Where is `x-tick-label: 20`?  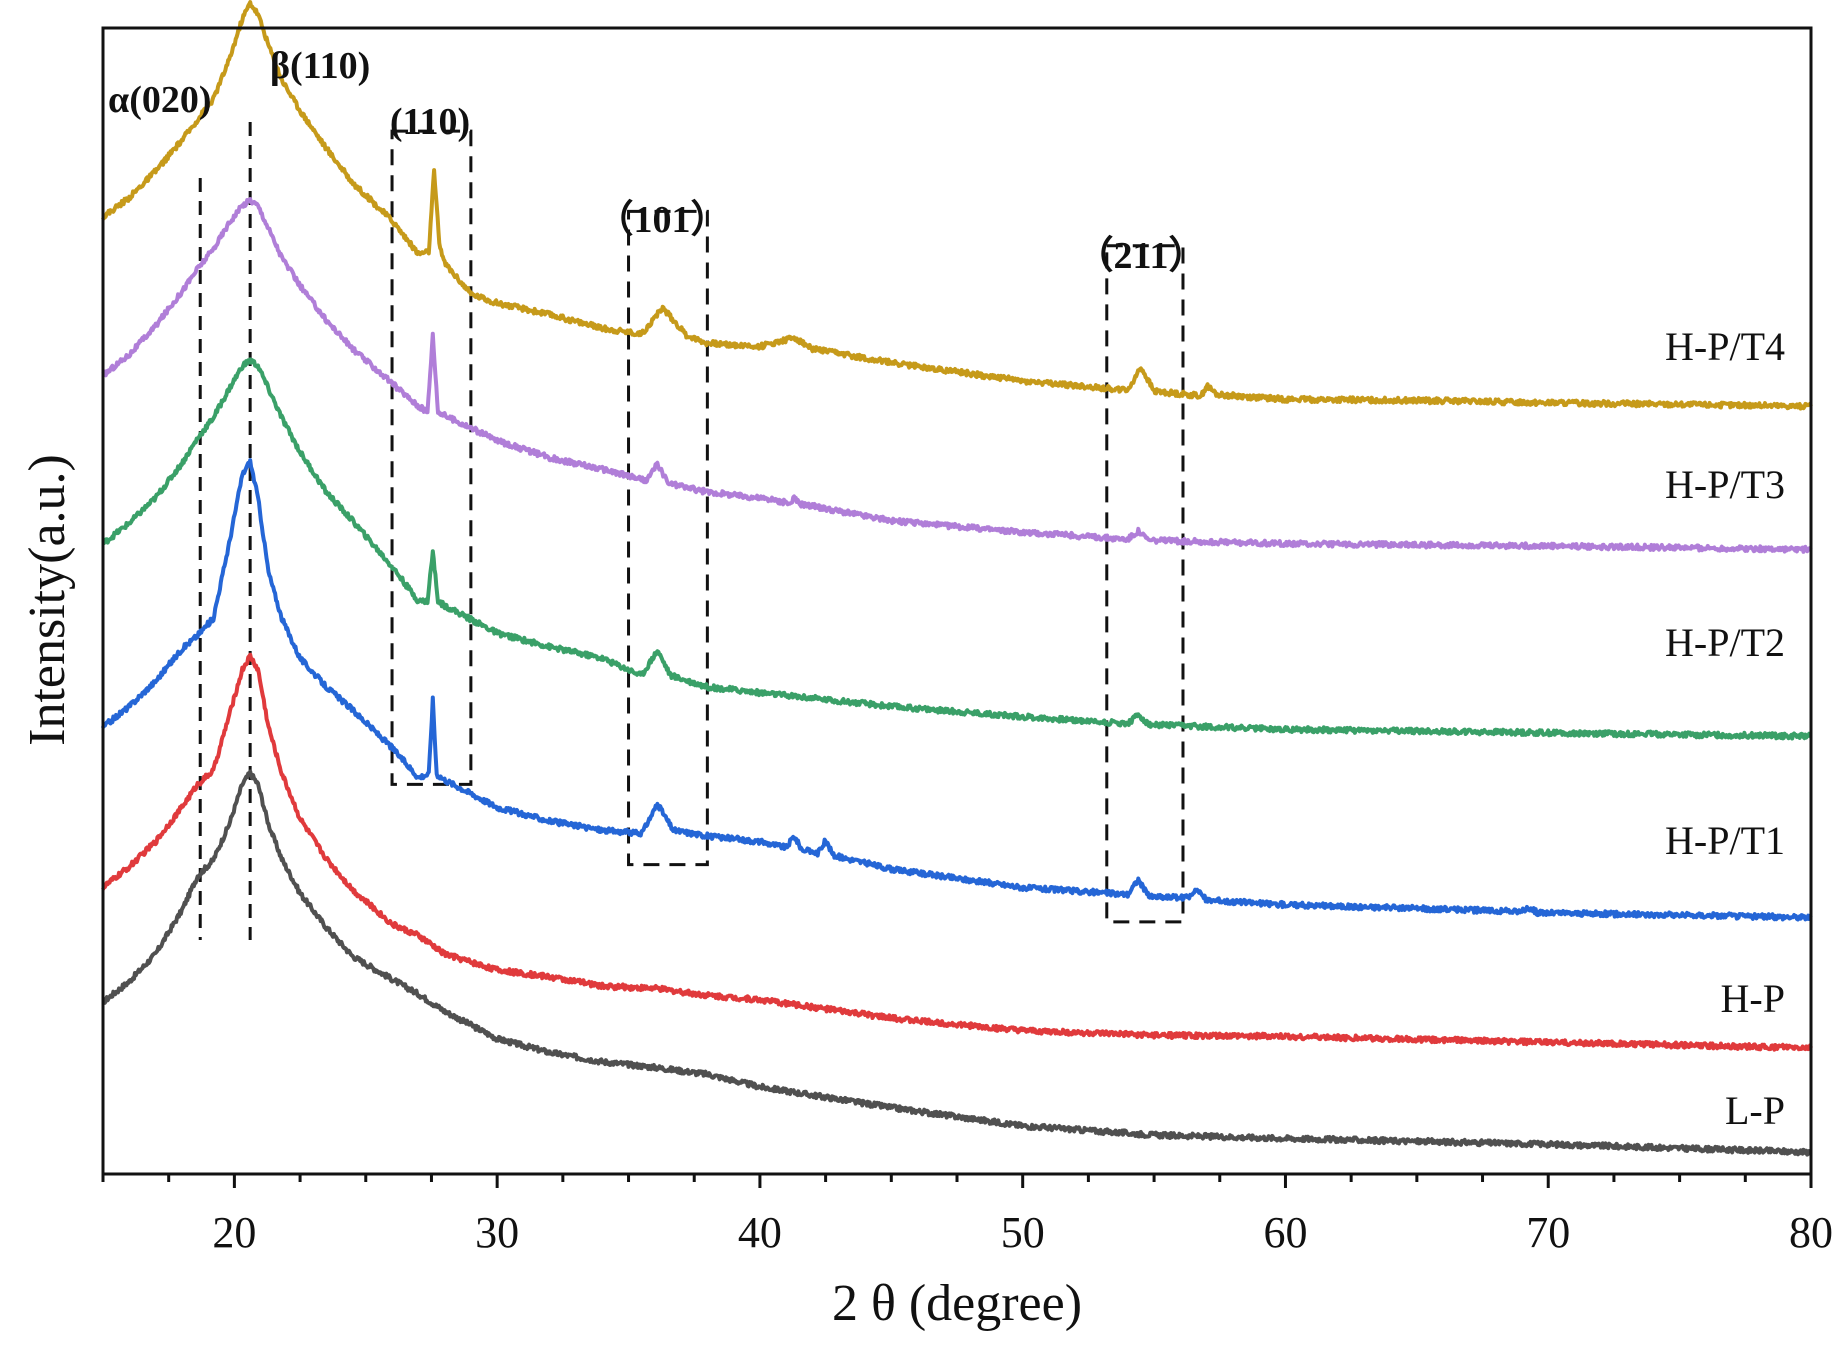 x-tick-label: 20 is located at coordinates (234, 1232).